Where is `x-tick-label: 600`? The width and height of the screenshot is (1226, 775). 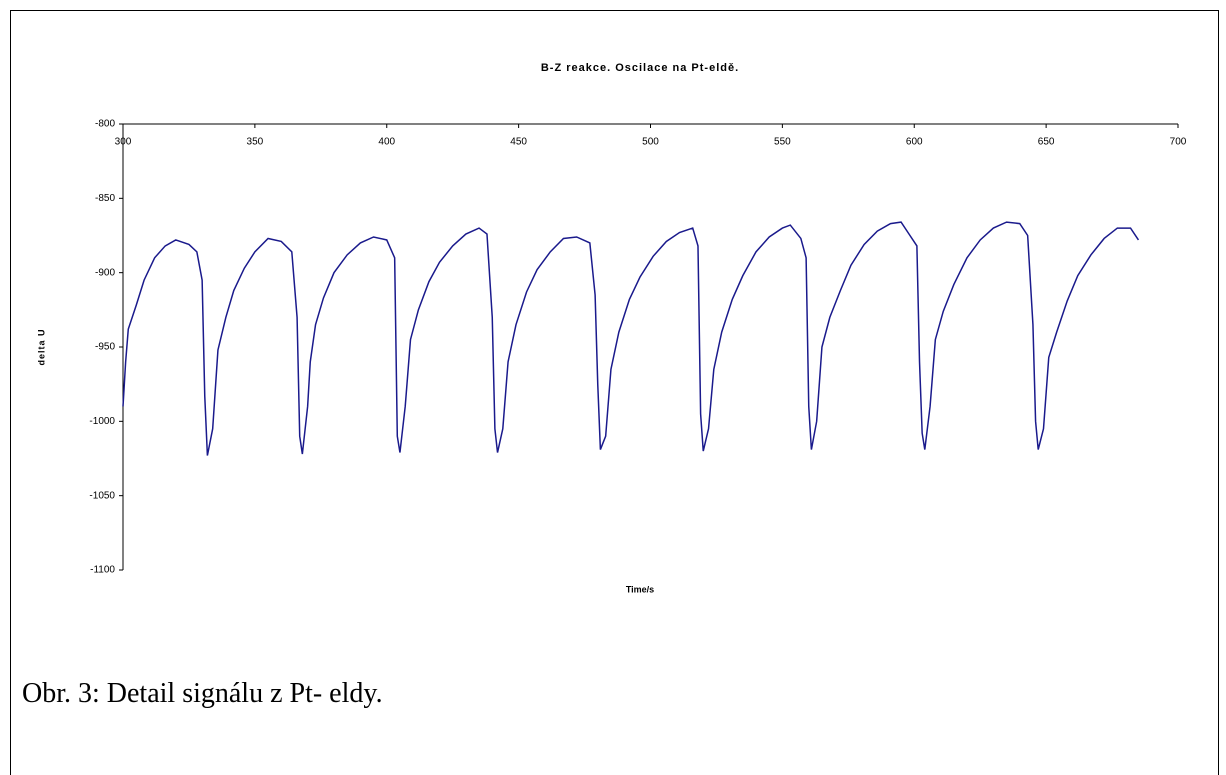
x-tick-label: 600 is located at coordinates (914, 142).